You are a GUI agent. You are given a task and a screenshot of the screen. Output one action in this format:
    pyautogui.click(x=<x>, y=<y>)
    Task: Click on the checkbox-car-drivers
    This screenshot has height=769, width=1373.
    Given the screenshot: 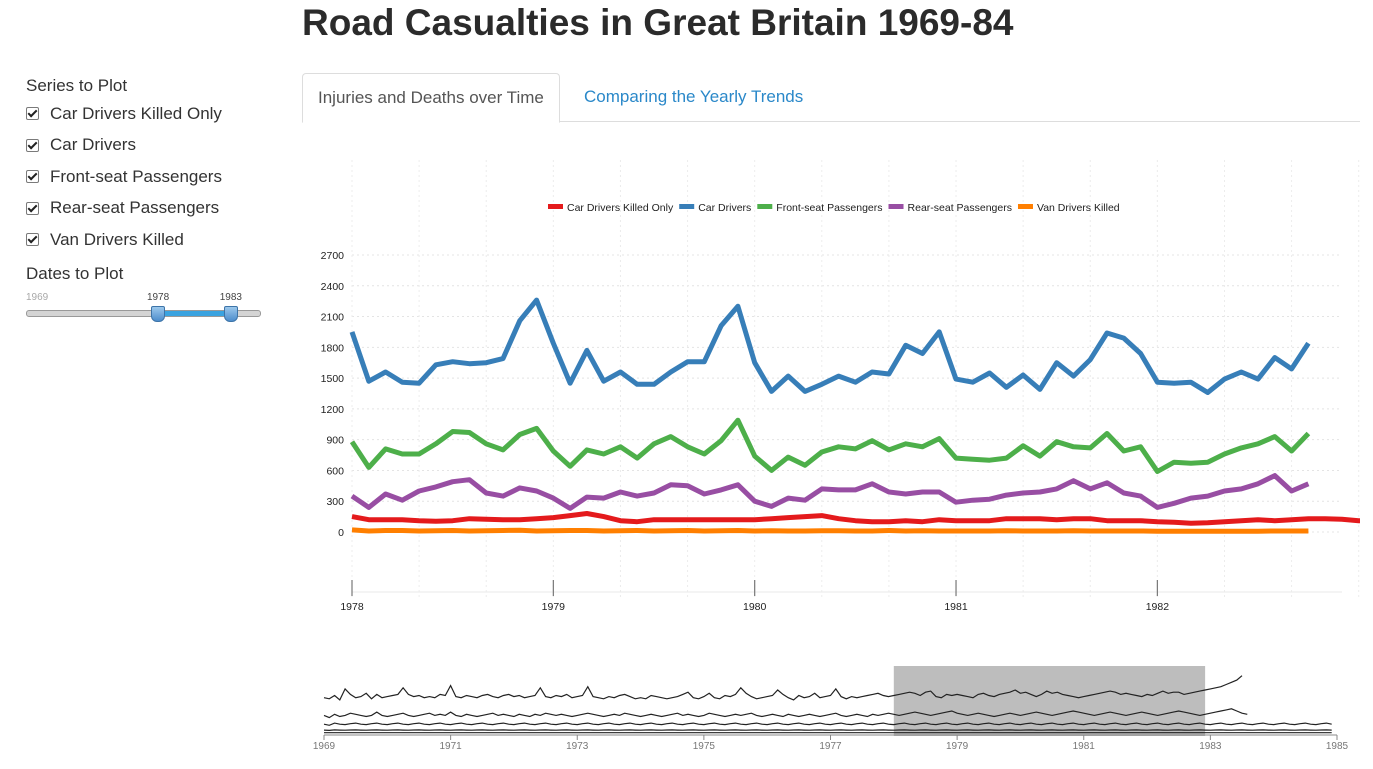 What is the action you would take?
    pyautogui.click(x=32, y=145)
    